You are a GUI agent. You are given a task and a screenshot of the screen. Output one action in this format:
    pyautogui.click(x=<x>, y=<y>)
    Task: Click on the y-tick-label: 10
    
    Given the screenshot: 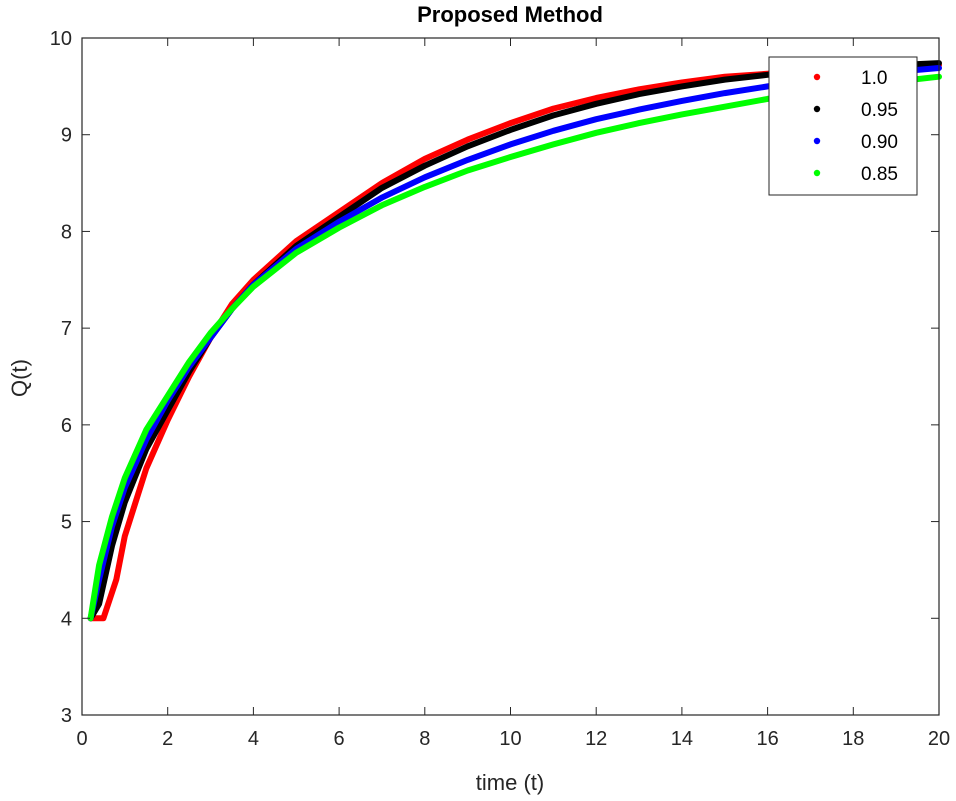 What is the action you would take?
    pyautogui.click(x=61, y=39)
    